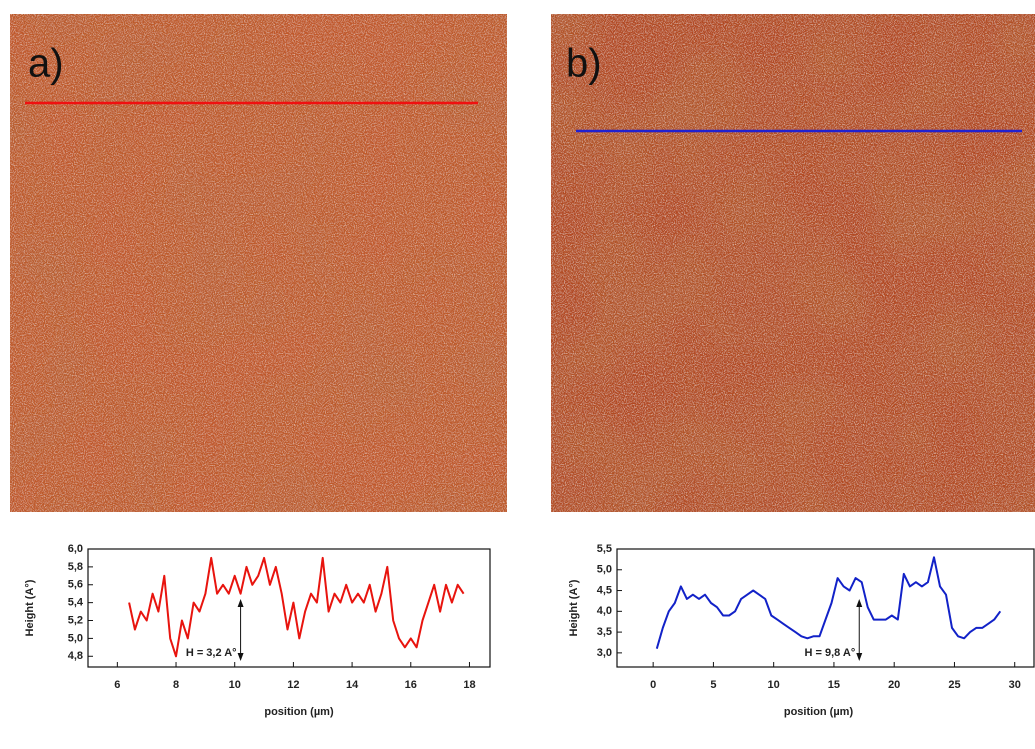 The height and width of the screenshot is (749, 1035). Describe the element at coordinates (713, 685) in the screenshot. I see `x-tick-label: 5` at that location.